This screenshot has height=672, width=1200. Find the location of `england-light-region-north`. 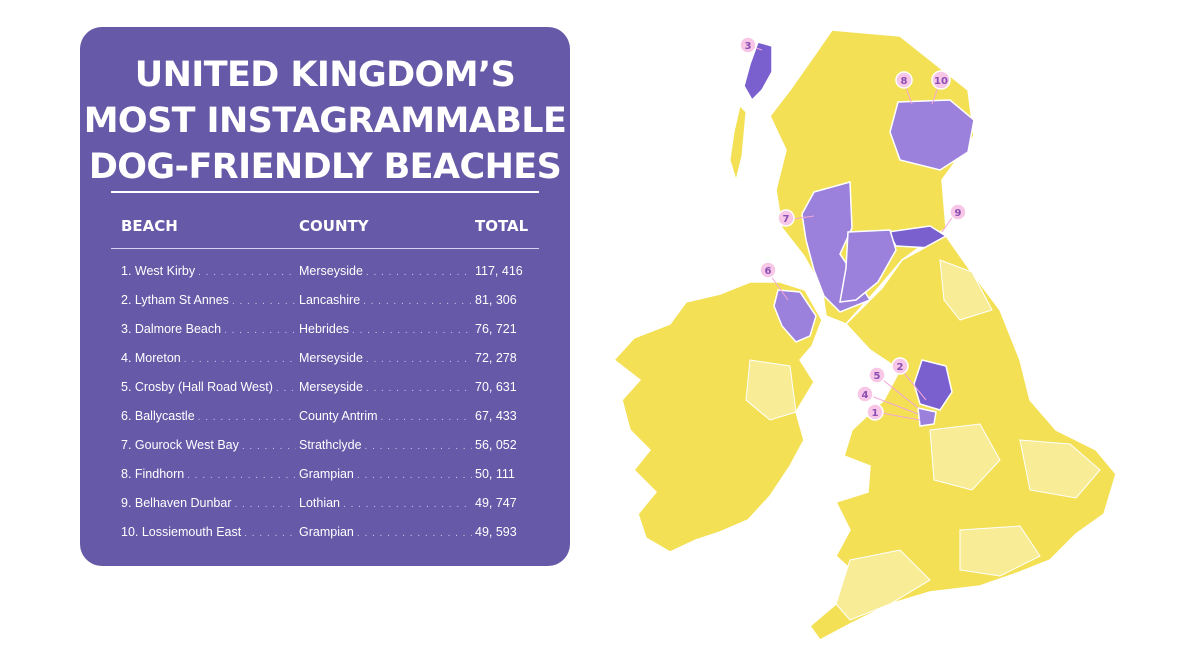

england-light-region-north is located at coordinates (966, 290).